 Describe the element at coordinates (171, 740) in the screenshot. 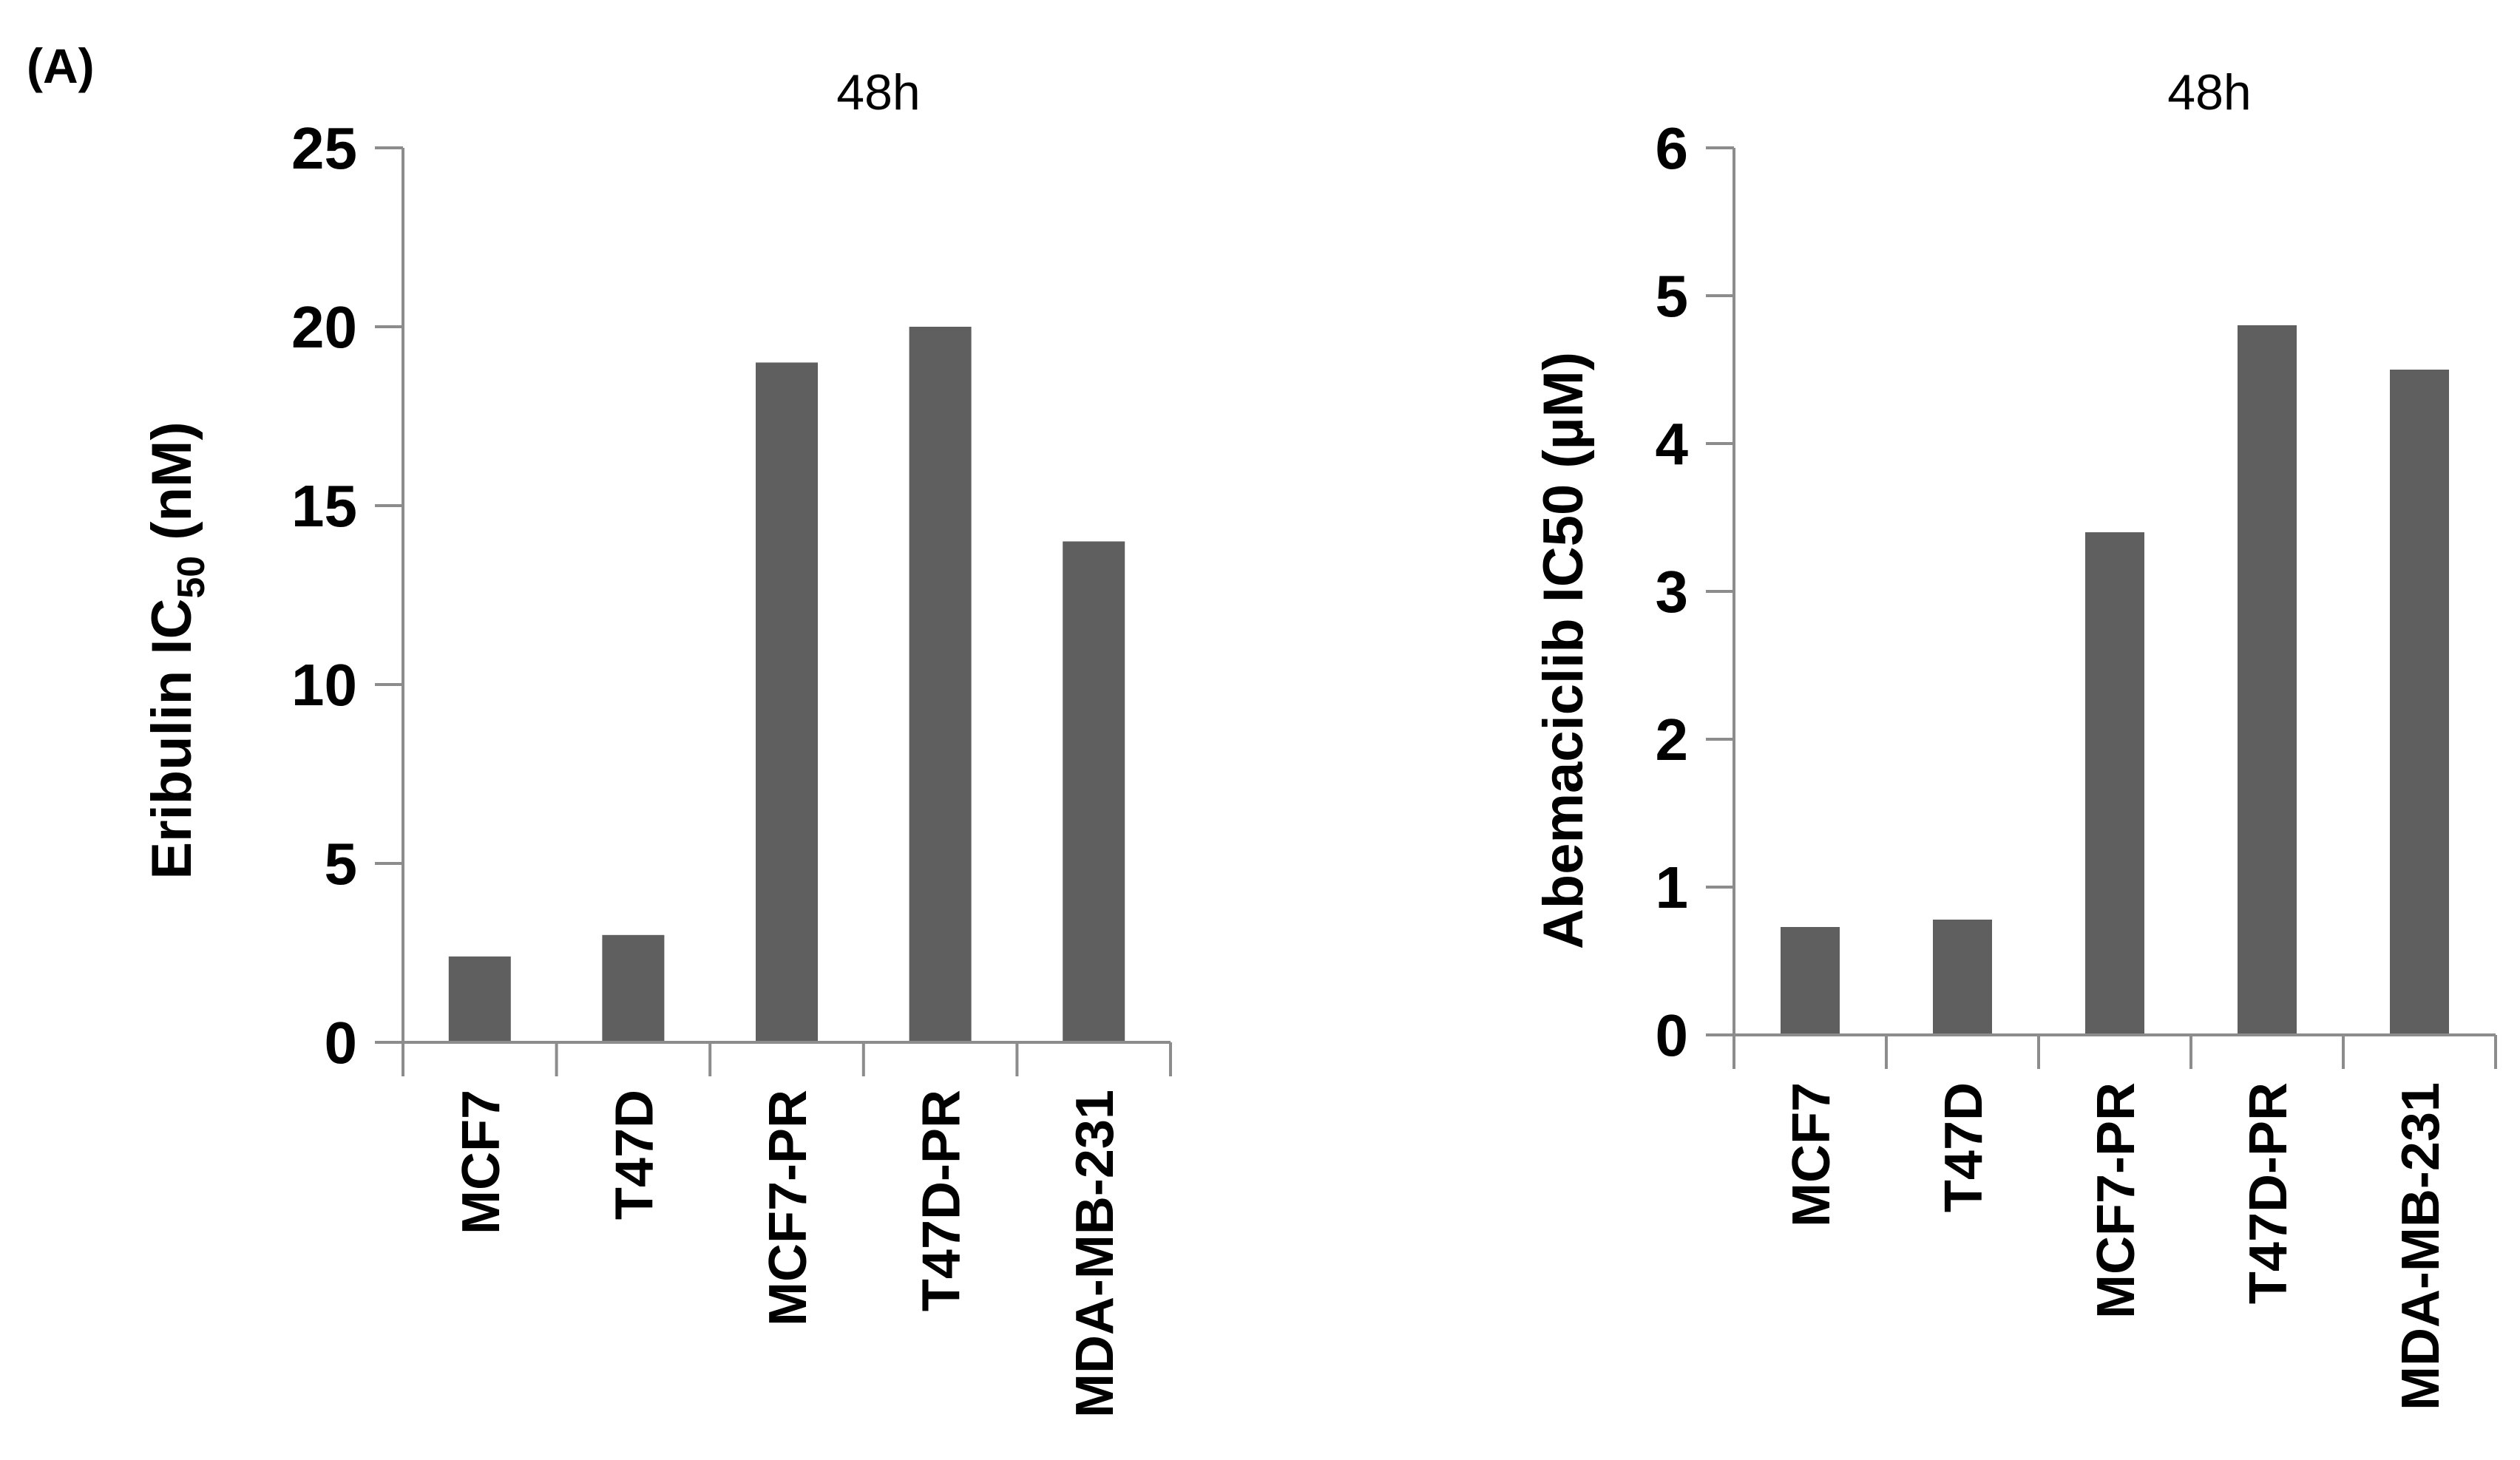

I see `y-axis-title-main: Eribulin IC` at that location.